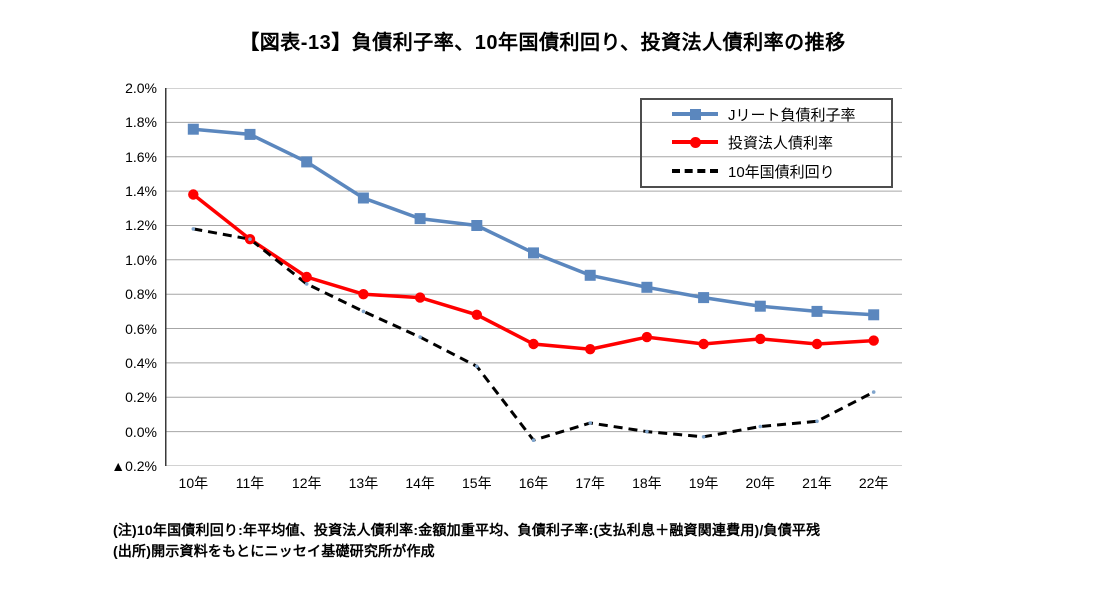 This screenshot has width=1117, height=598. I want to click on x-tick-label: 13年, so click(363, 483).